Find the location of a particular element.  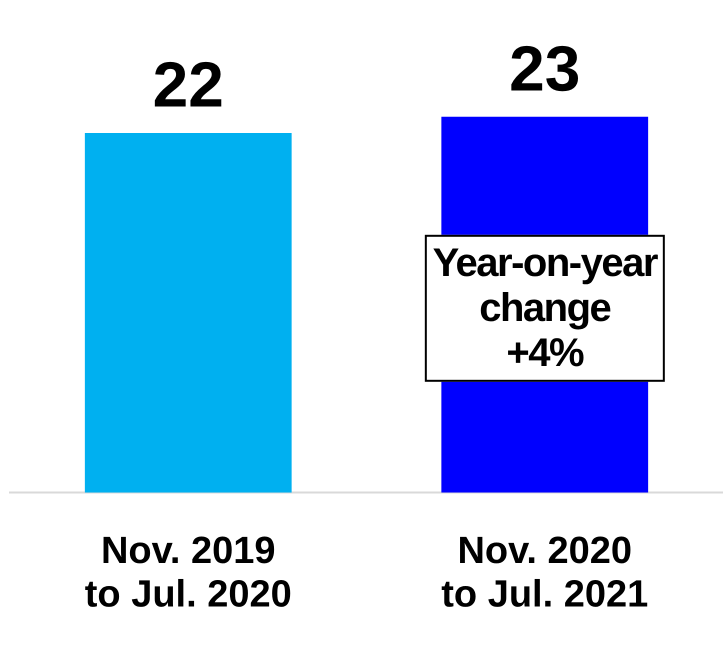

data-label: 23 is located at coordinates (544, 68).